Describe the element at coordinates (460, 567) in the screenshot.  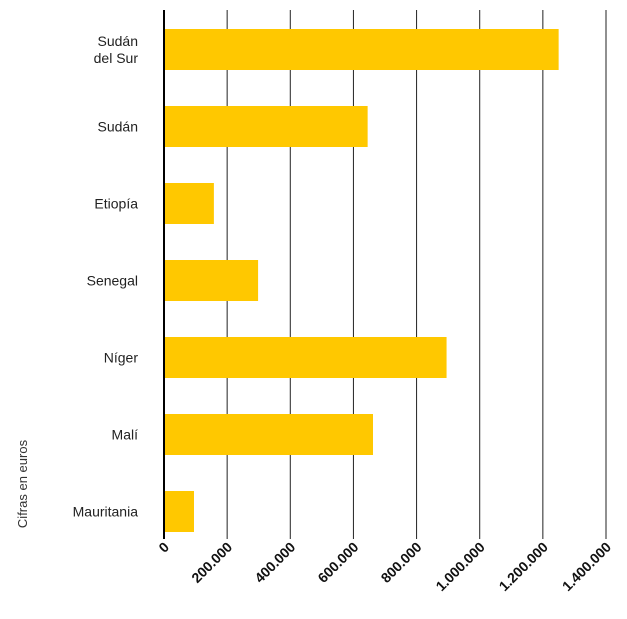
I see `x-tick-label: 1.000.000` at that location.